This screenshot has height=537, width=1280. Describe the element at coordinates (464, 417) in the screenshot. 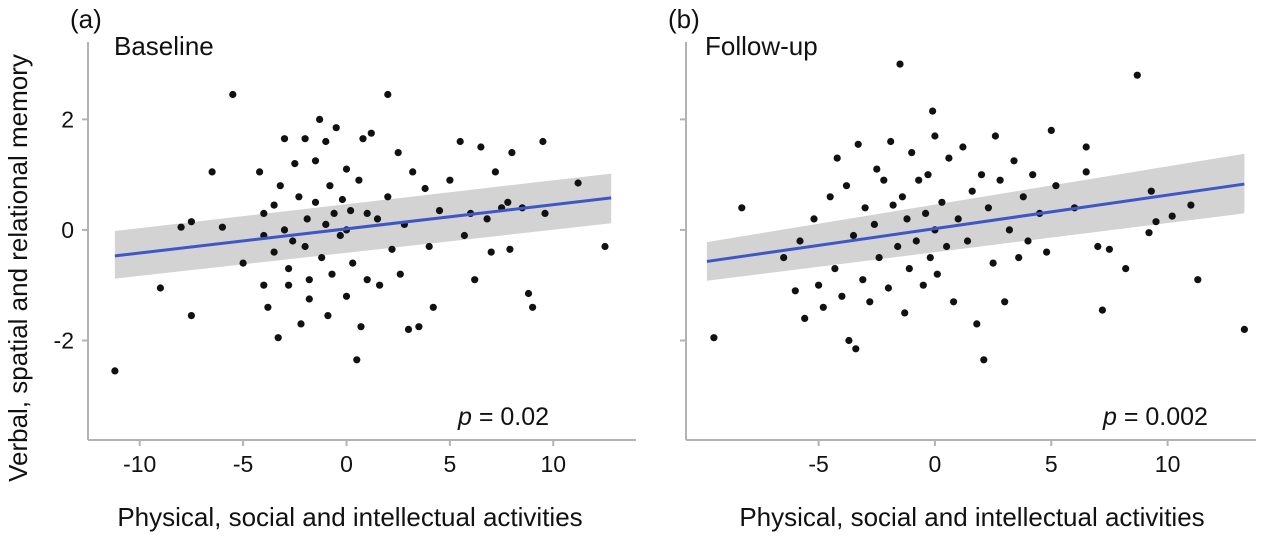

I see `panel-a-p-symbol: p` at that location.